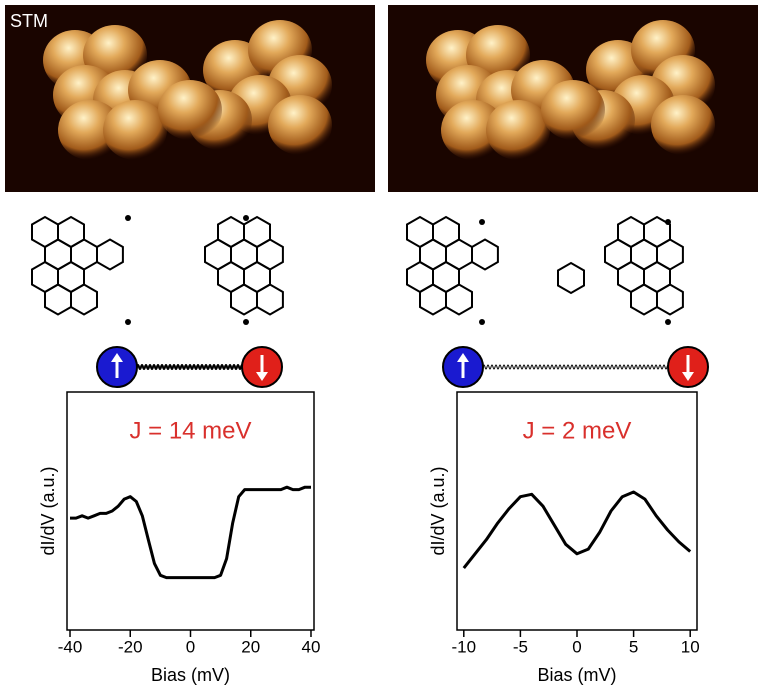 The height and width of the screenshot is (698, 768). I want to click on x-tick-label: 40, so click(311, 646).